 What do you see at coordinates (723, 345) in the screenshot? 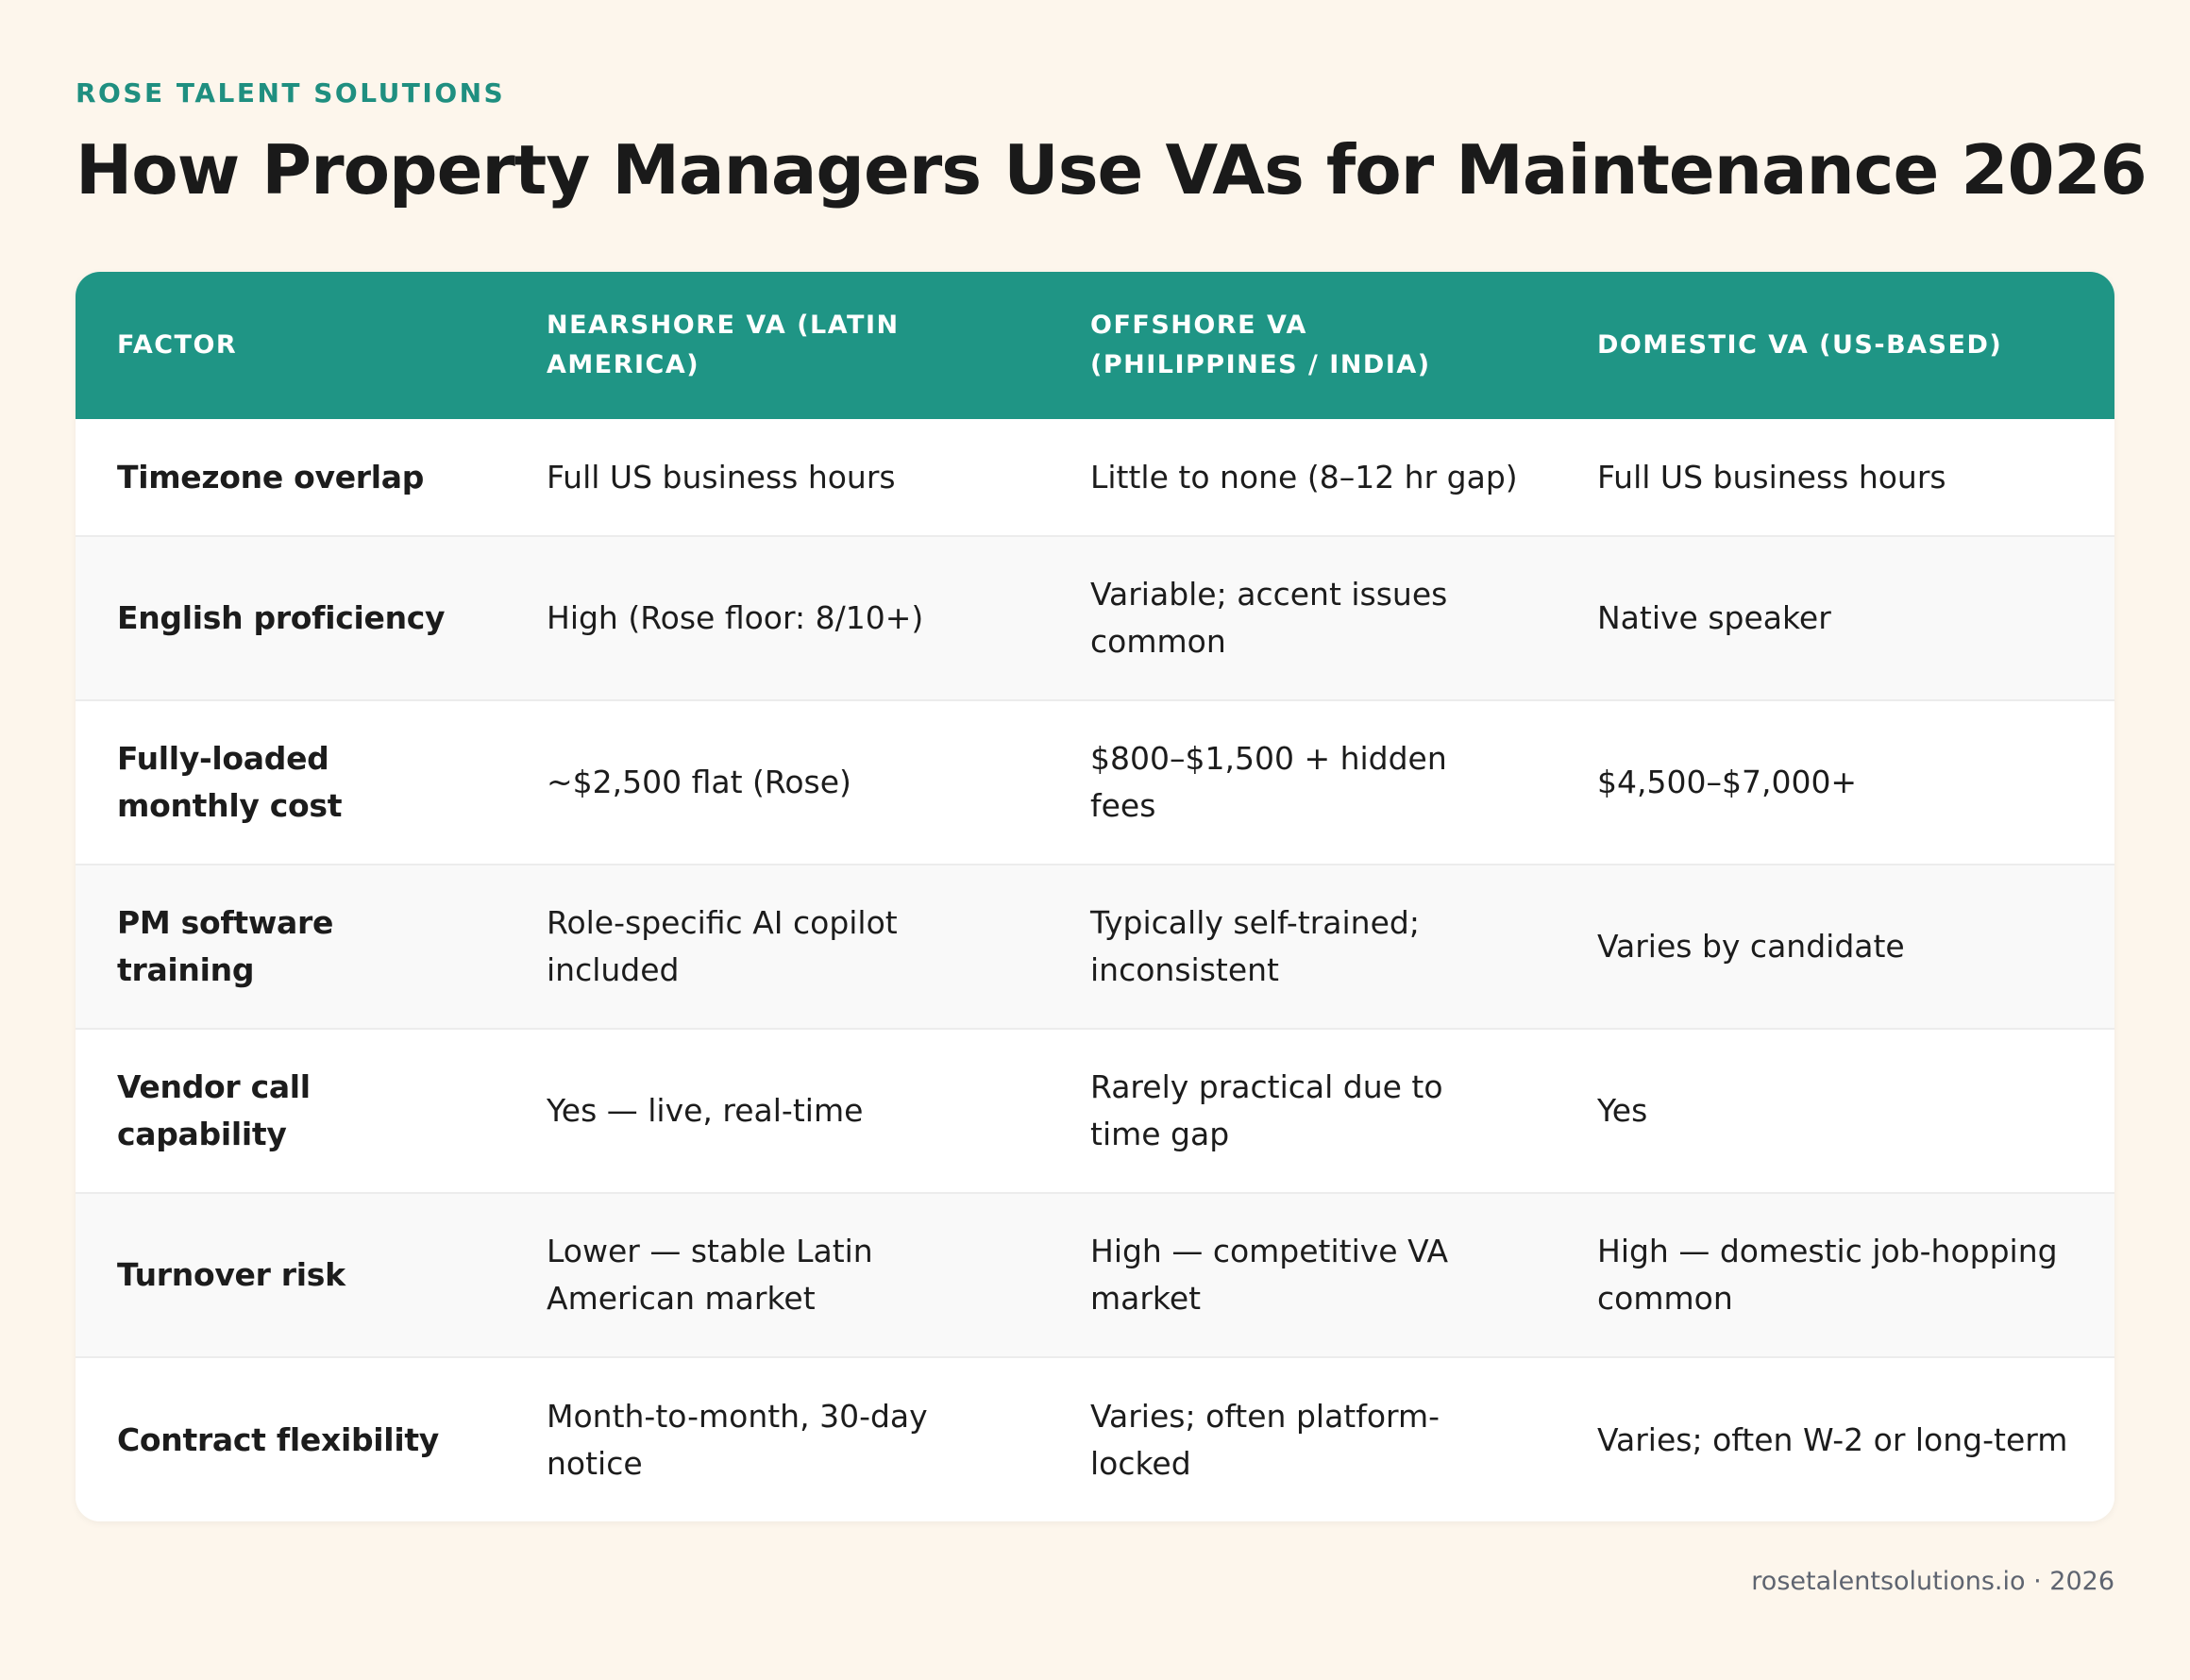
I see `header-nearshore: NEARSHORE VA (LATIN AMERICA)` at bounding box center [723, 345].